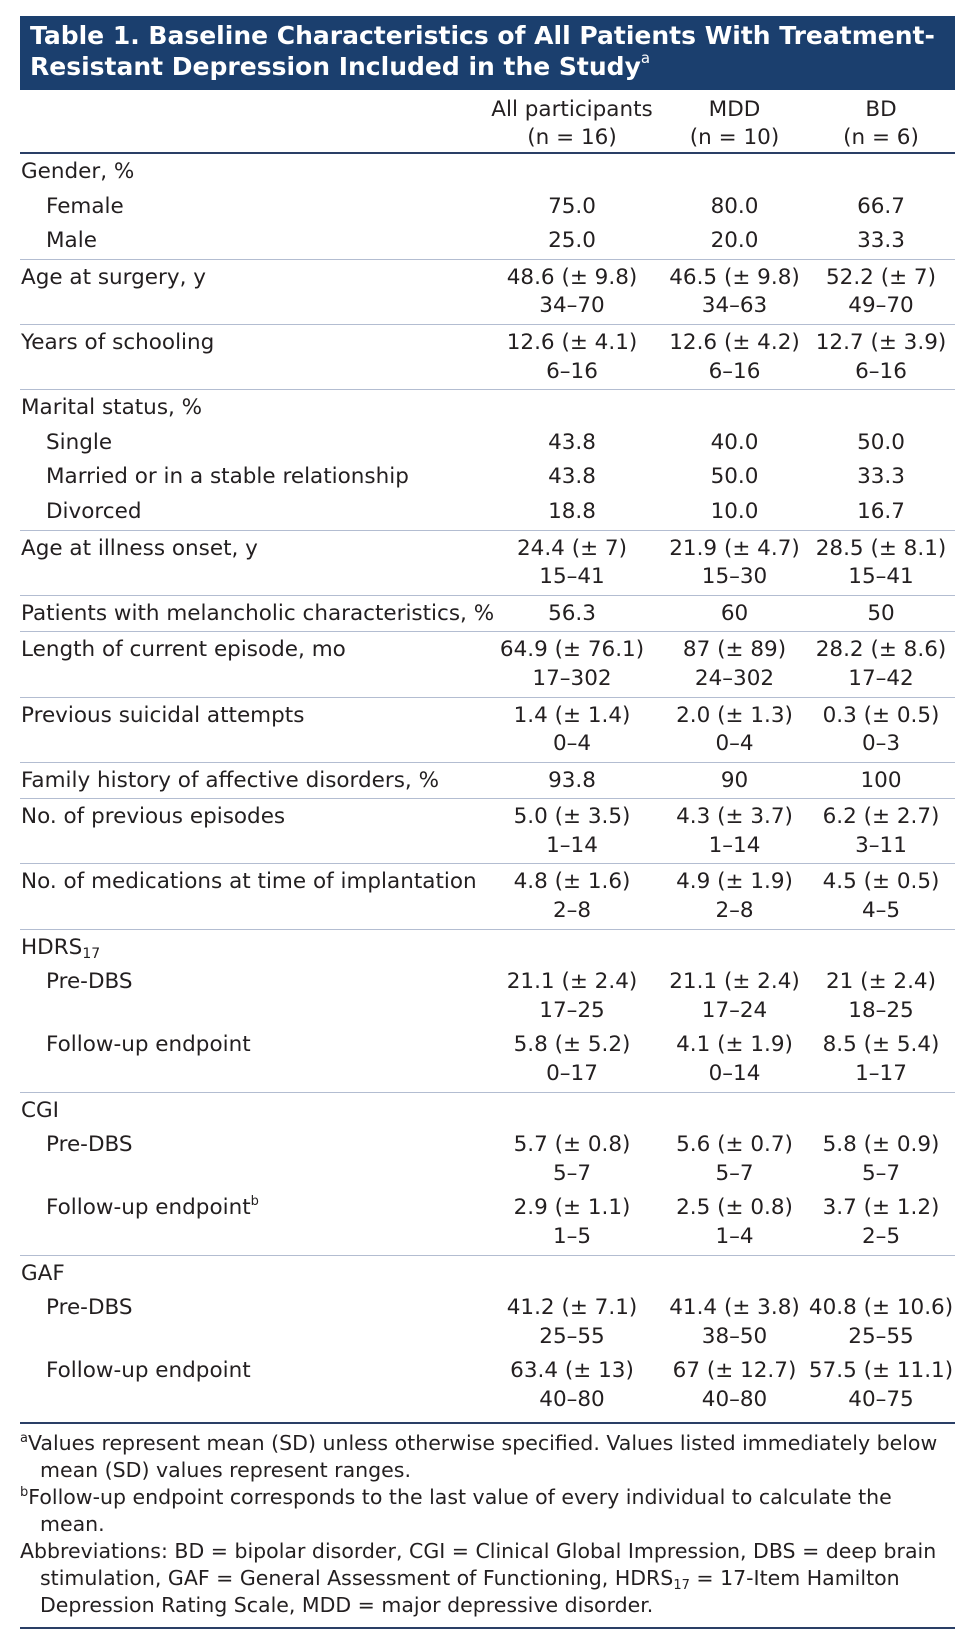 Image resolution: width=976 pixels, height=1629 pixels. I want to click on mean-value: 41.4 (± 3.8), so click(734, 1308).